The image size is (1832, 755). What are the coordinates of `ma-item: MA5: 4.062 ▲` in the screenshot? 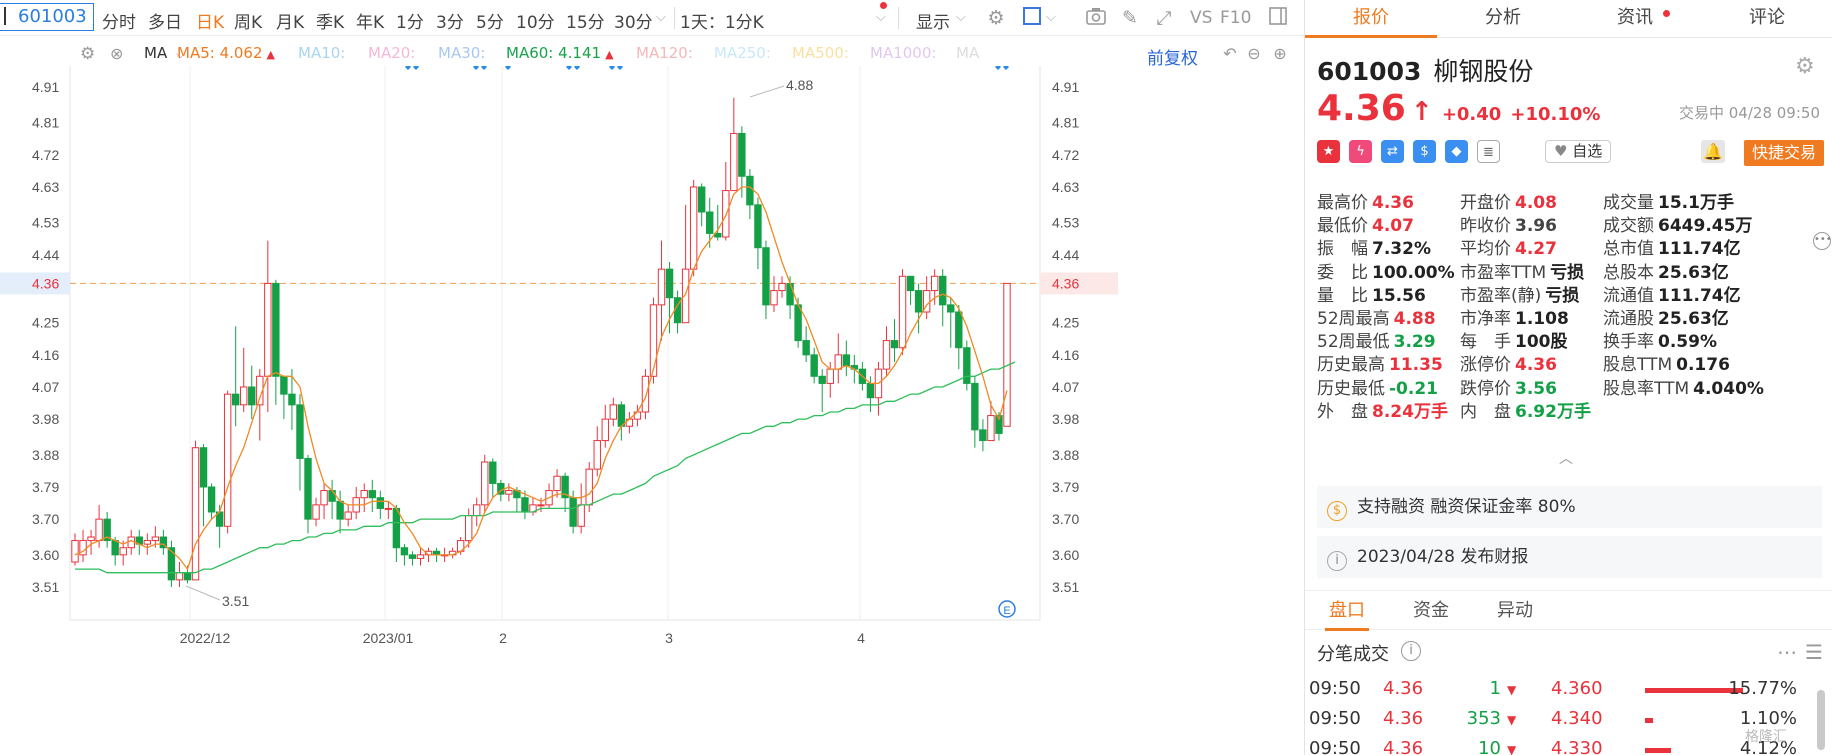 It's located at (226, 53).